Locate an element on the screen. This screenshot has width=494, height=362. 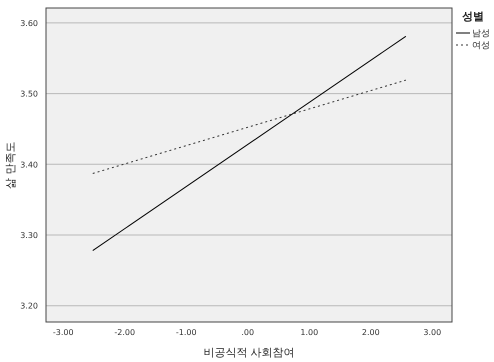
y-tick-label: 3.20 is located at coordinates (29, 306).